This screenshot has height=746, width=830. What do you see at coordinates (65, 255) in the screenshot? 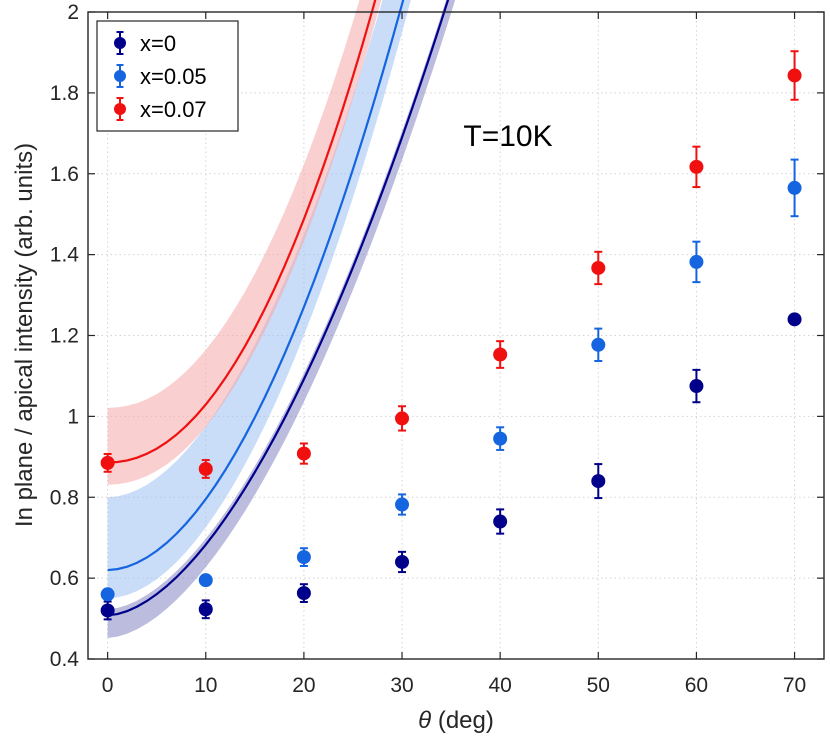
I see `y-tick-label: 1.4` at bounding box center [65, 255].